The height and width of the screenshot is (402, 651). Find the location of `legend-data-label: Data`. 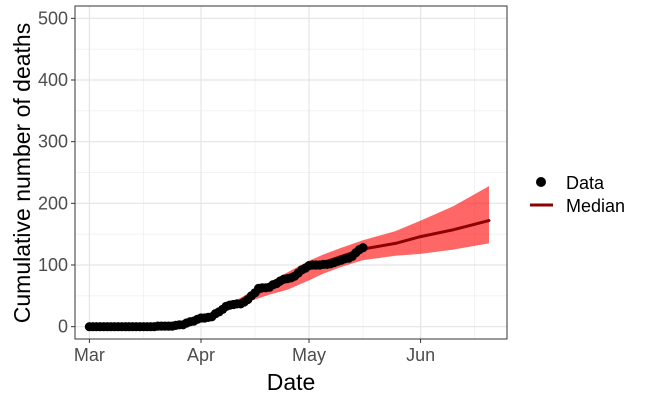

legend-data-label: Data is located at coordinates (585, 183).